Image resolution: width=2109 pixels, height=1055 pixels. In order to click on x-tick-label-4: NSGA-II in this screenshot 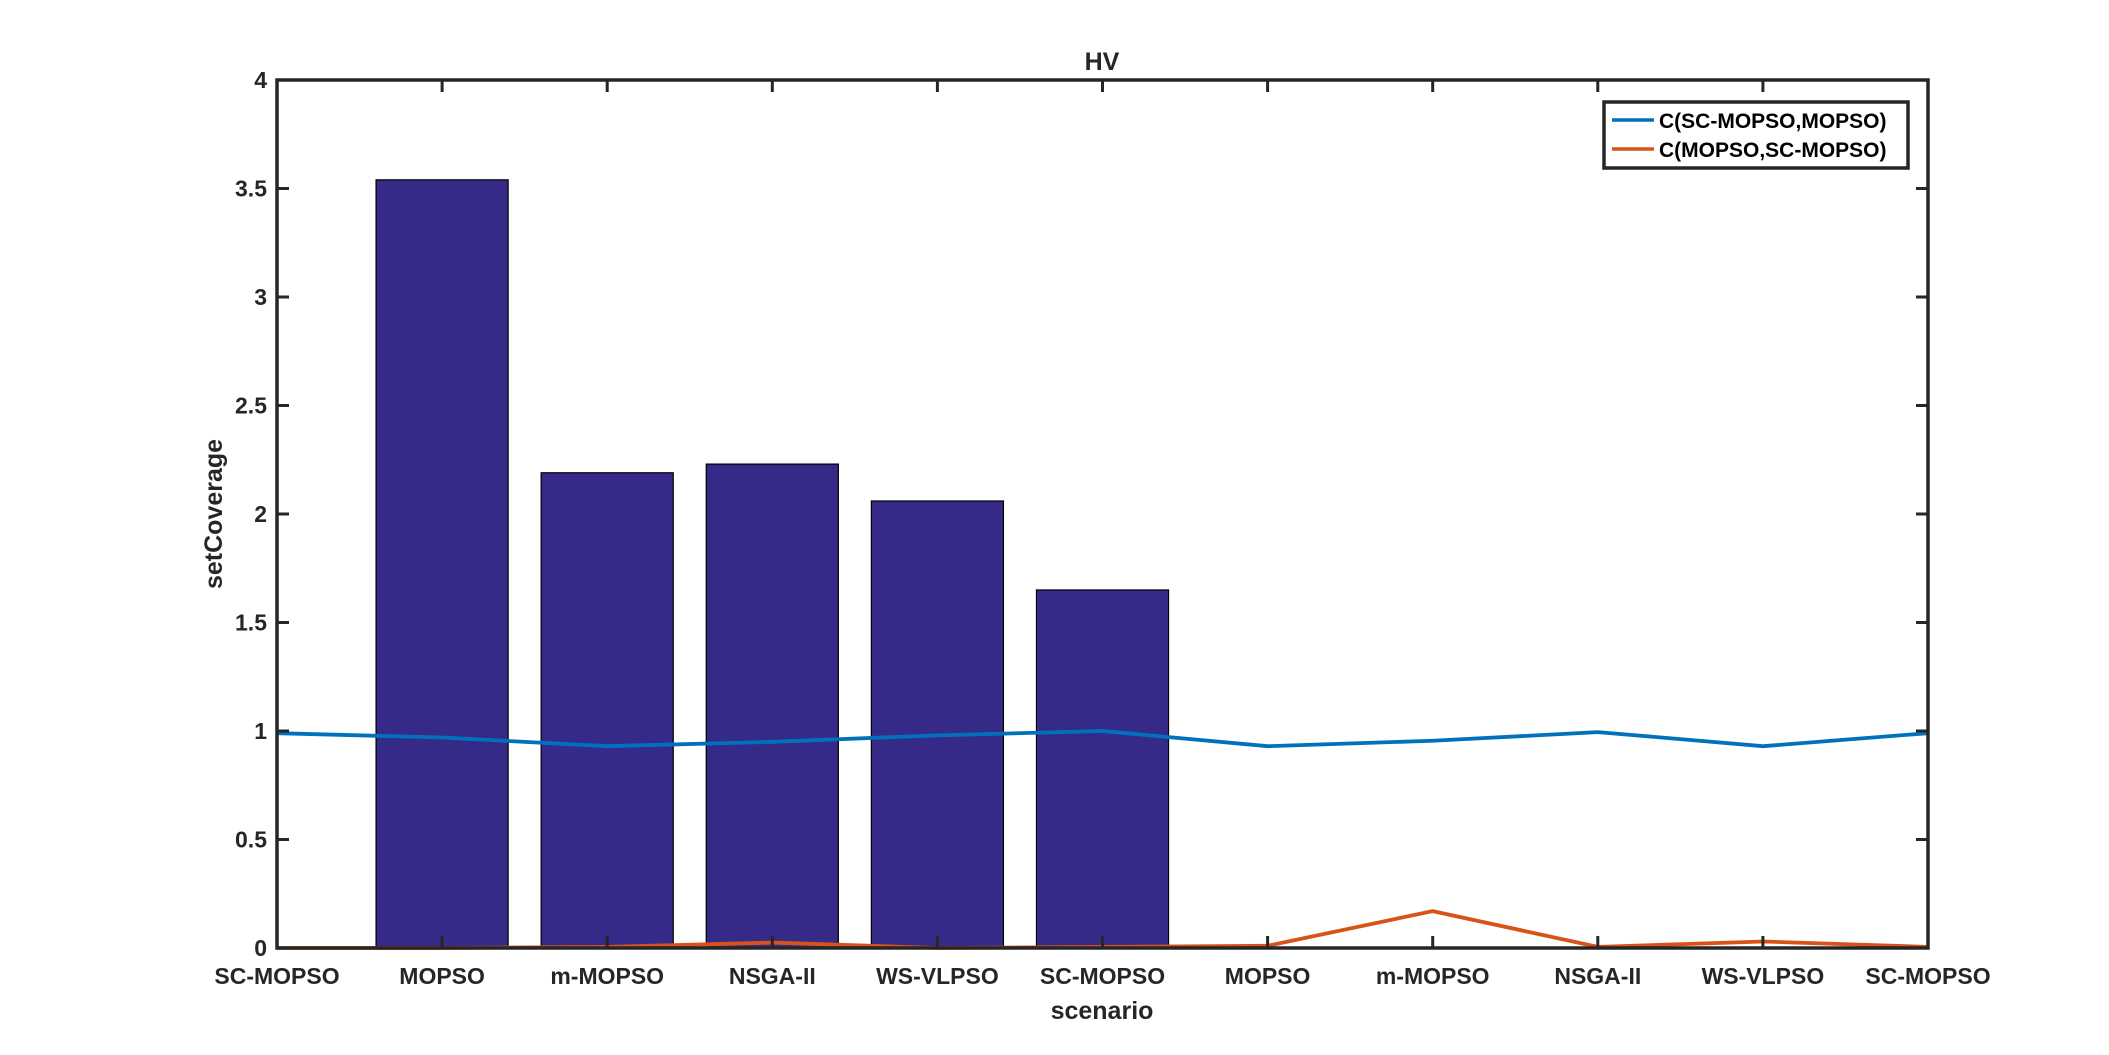, I will do `click(772, 976)`.